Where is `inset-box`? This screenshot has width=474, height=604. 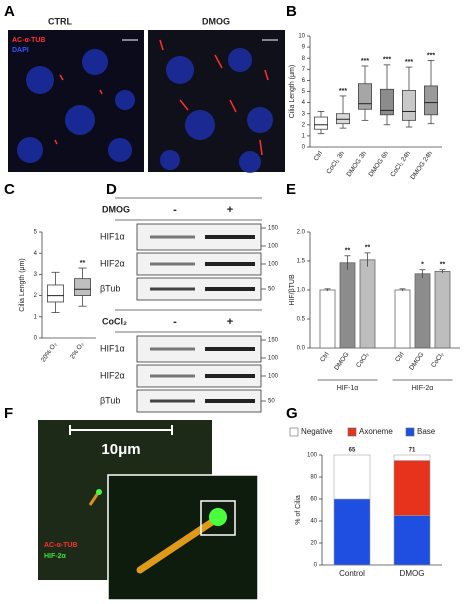 inset-box is located at coordinates (218, 518).